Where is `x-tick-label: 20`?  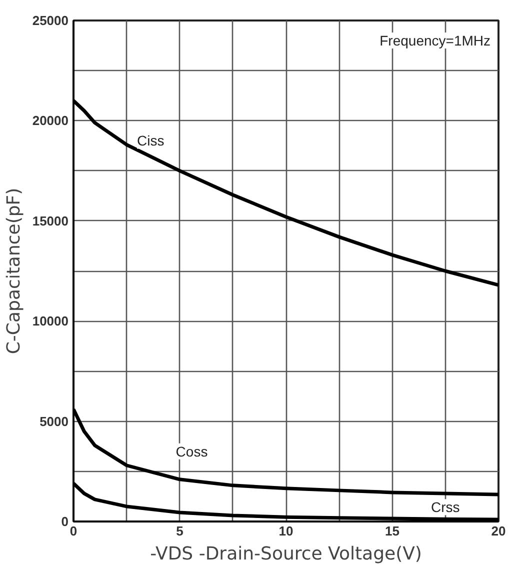
x-tick-label: 20 is located at coordinates (498, 531).